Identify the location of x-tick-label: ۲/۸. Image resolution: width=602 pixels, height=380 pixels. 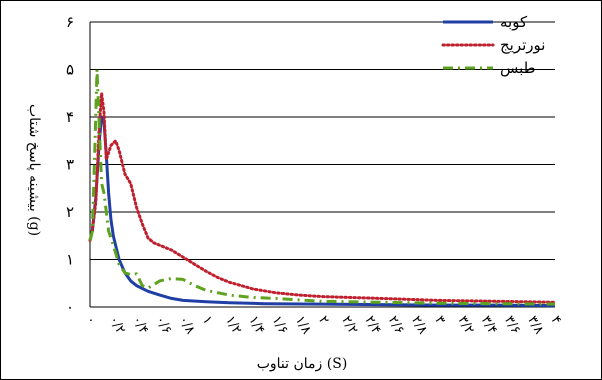
(419, 325).